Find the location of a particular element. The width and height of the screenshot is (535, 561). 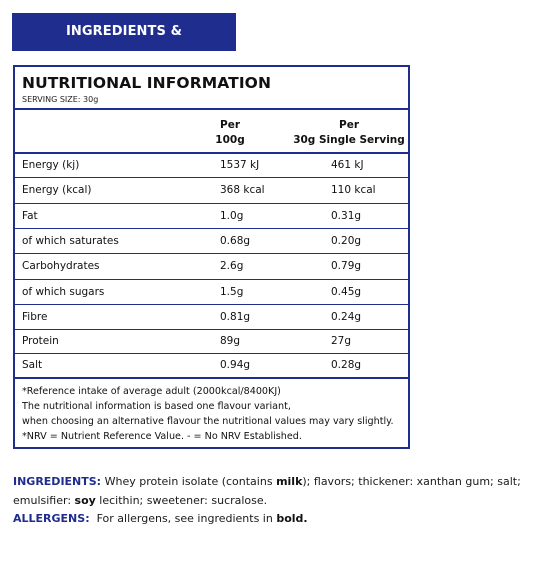

table-row: Energy (kcal) 368 kcal 110 kcal is located at coordinates (211, 191).